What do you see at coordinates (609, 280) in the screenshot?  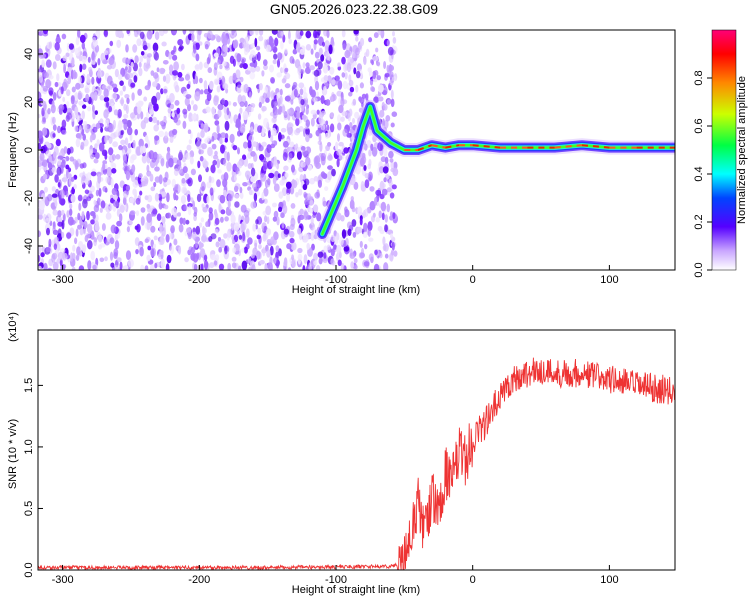 I see `x-tick-label: 100` at bounding box center [609, 280].